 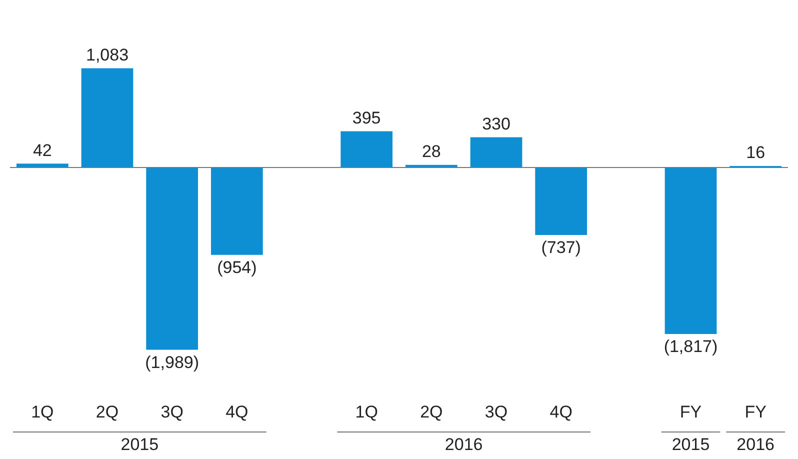 I want to click on data-label: 28, so click(x=431, y=152).